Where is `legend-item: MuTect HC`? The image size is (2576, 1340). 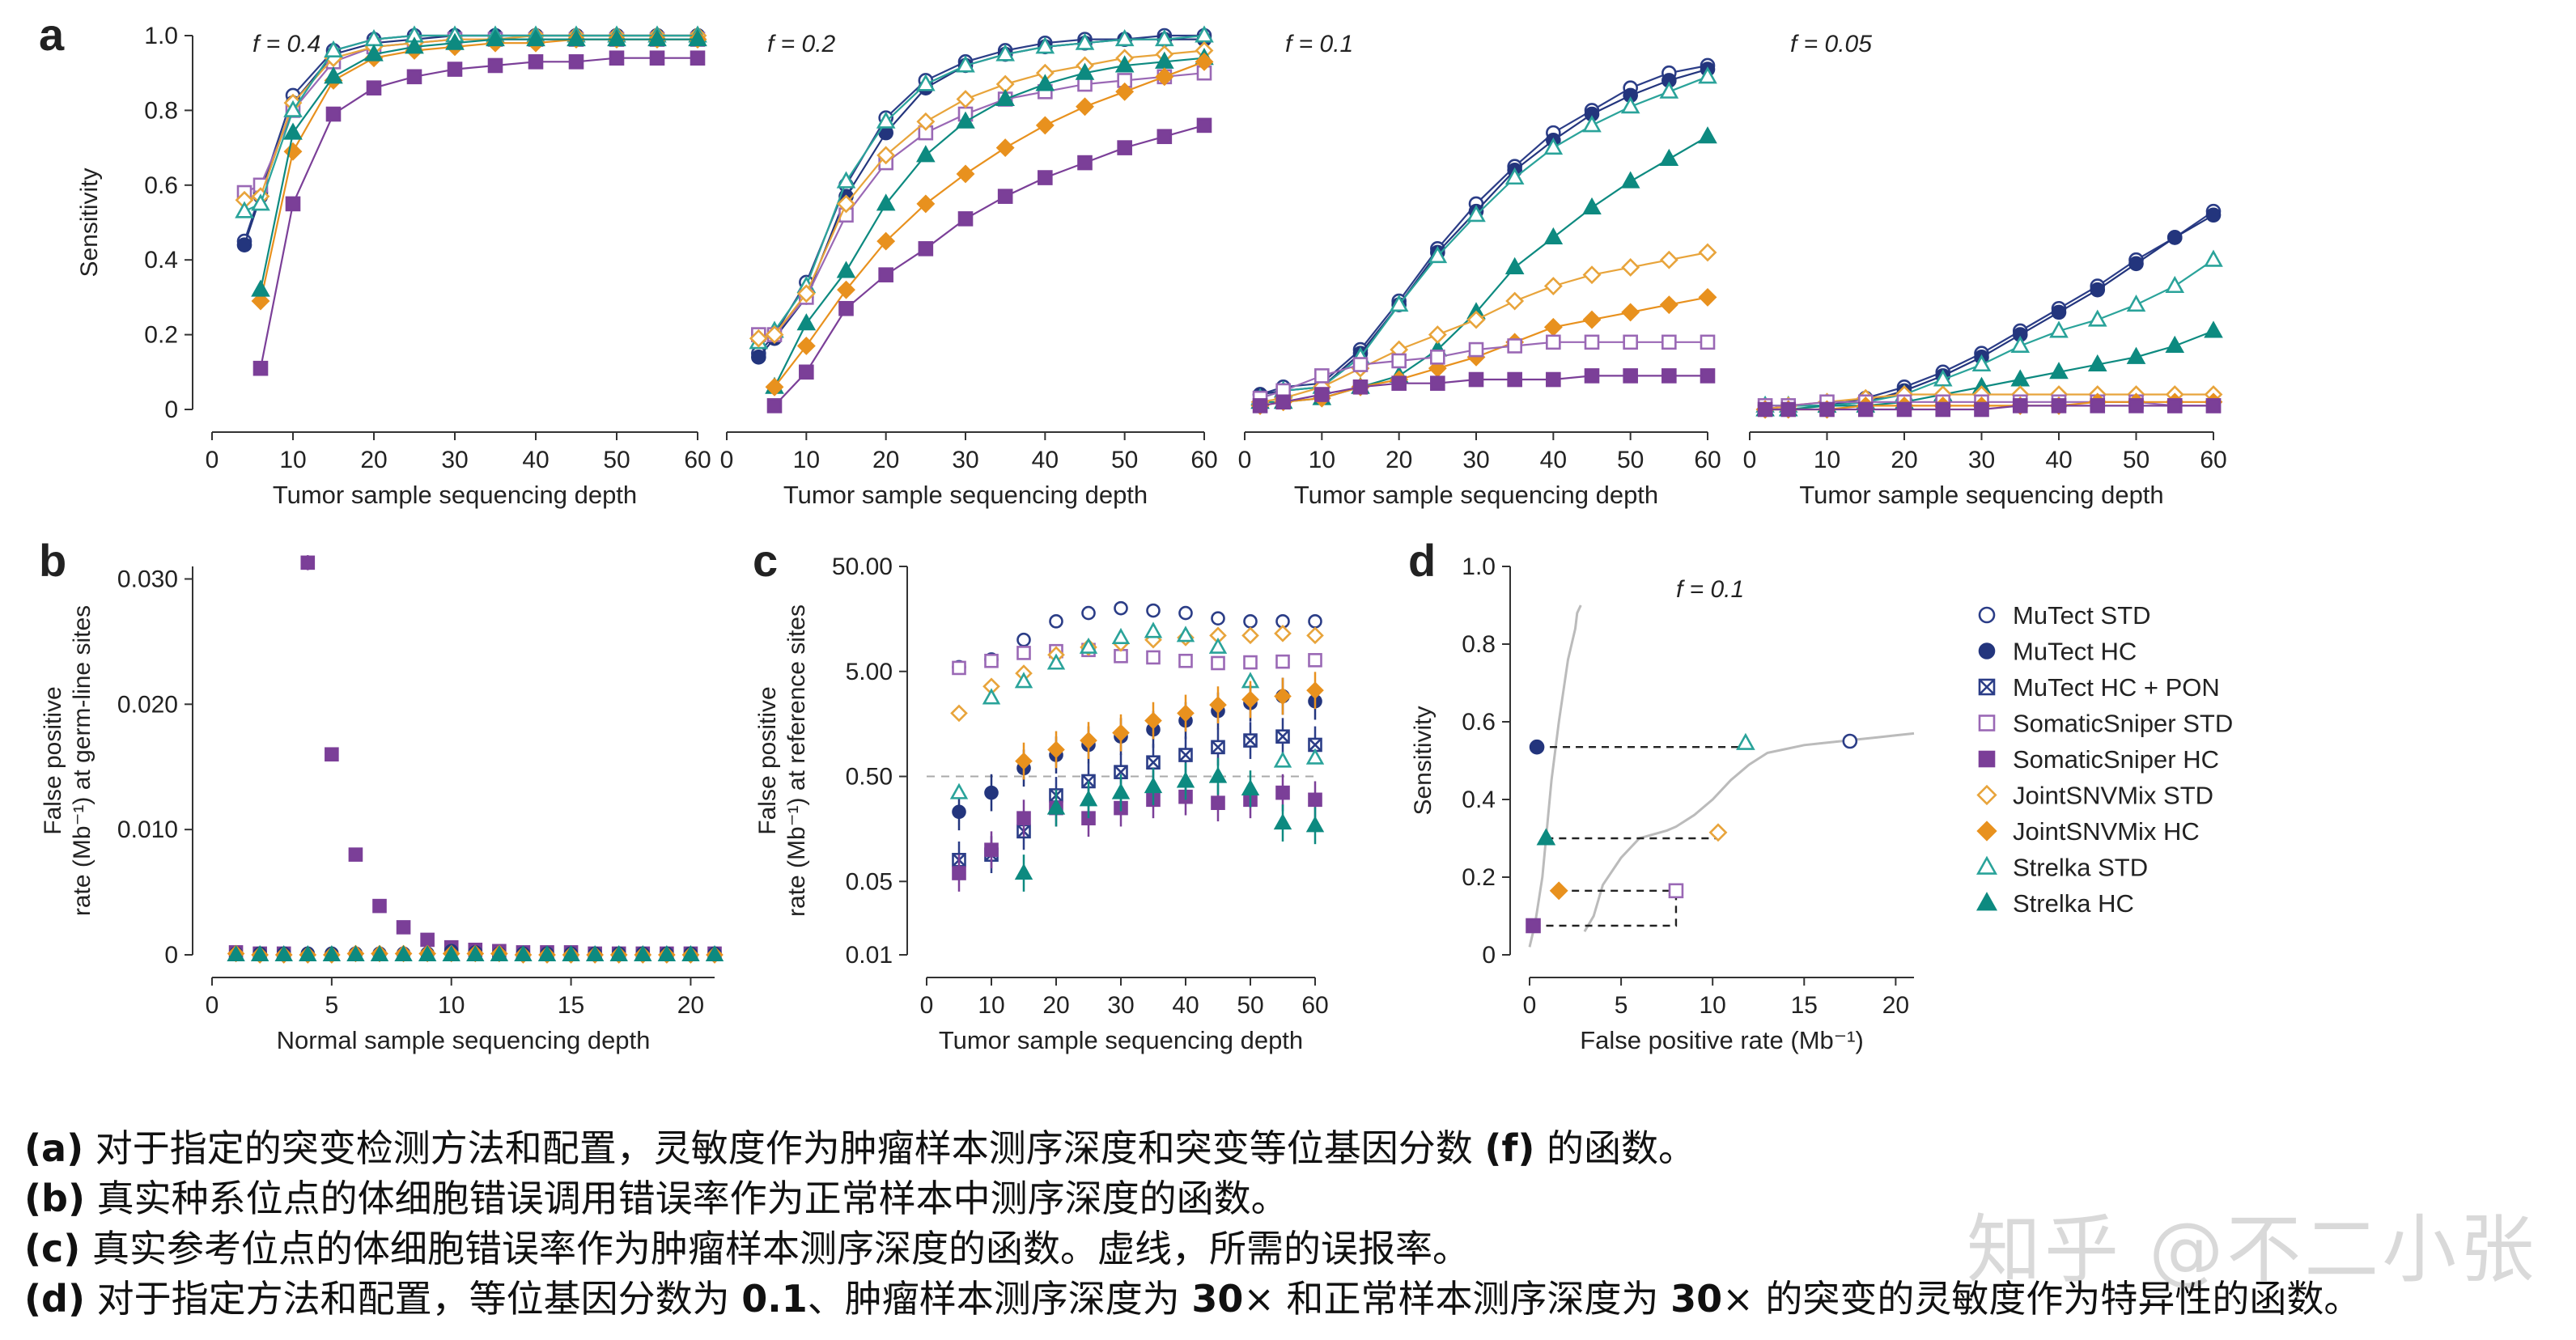
legend-item: MuTect HC is located at coordinates (2057, 652).